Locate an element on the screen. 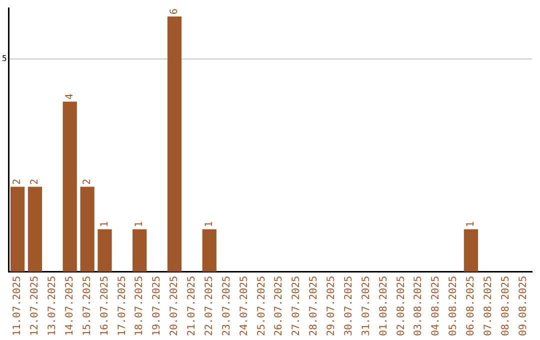  x-tick-label: 08.08.2025 is located at coordinates (506, 306).